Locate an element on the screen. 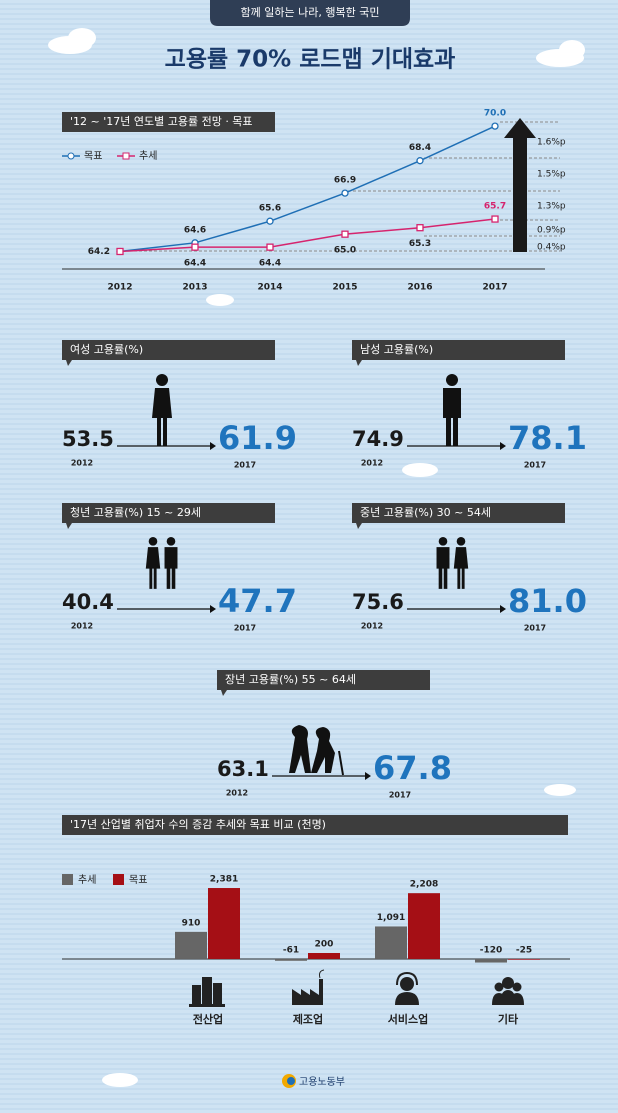 This screenshot has height=1113, width=618. value-label: 2,381 is located at coordinates (224, 880).